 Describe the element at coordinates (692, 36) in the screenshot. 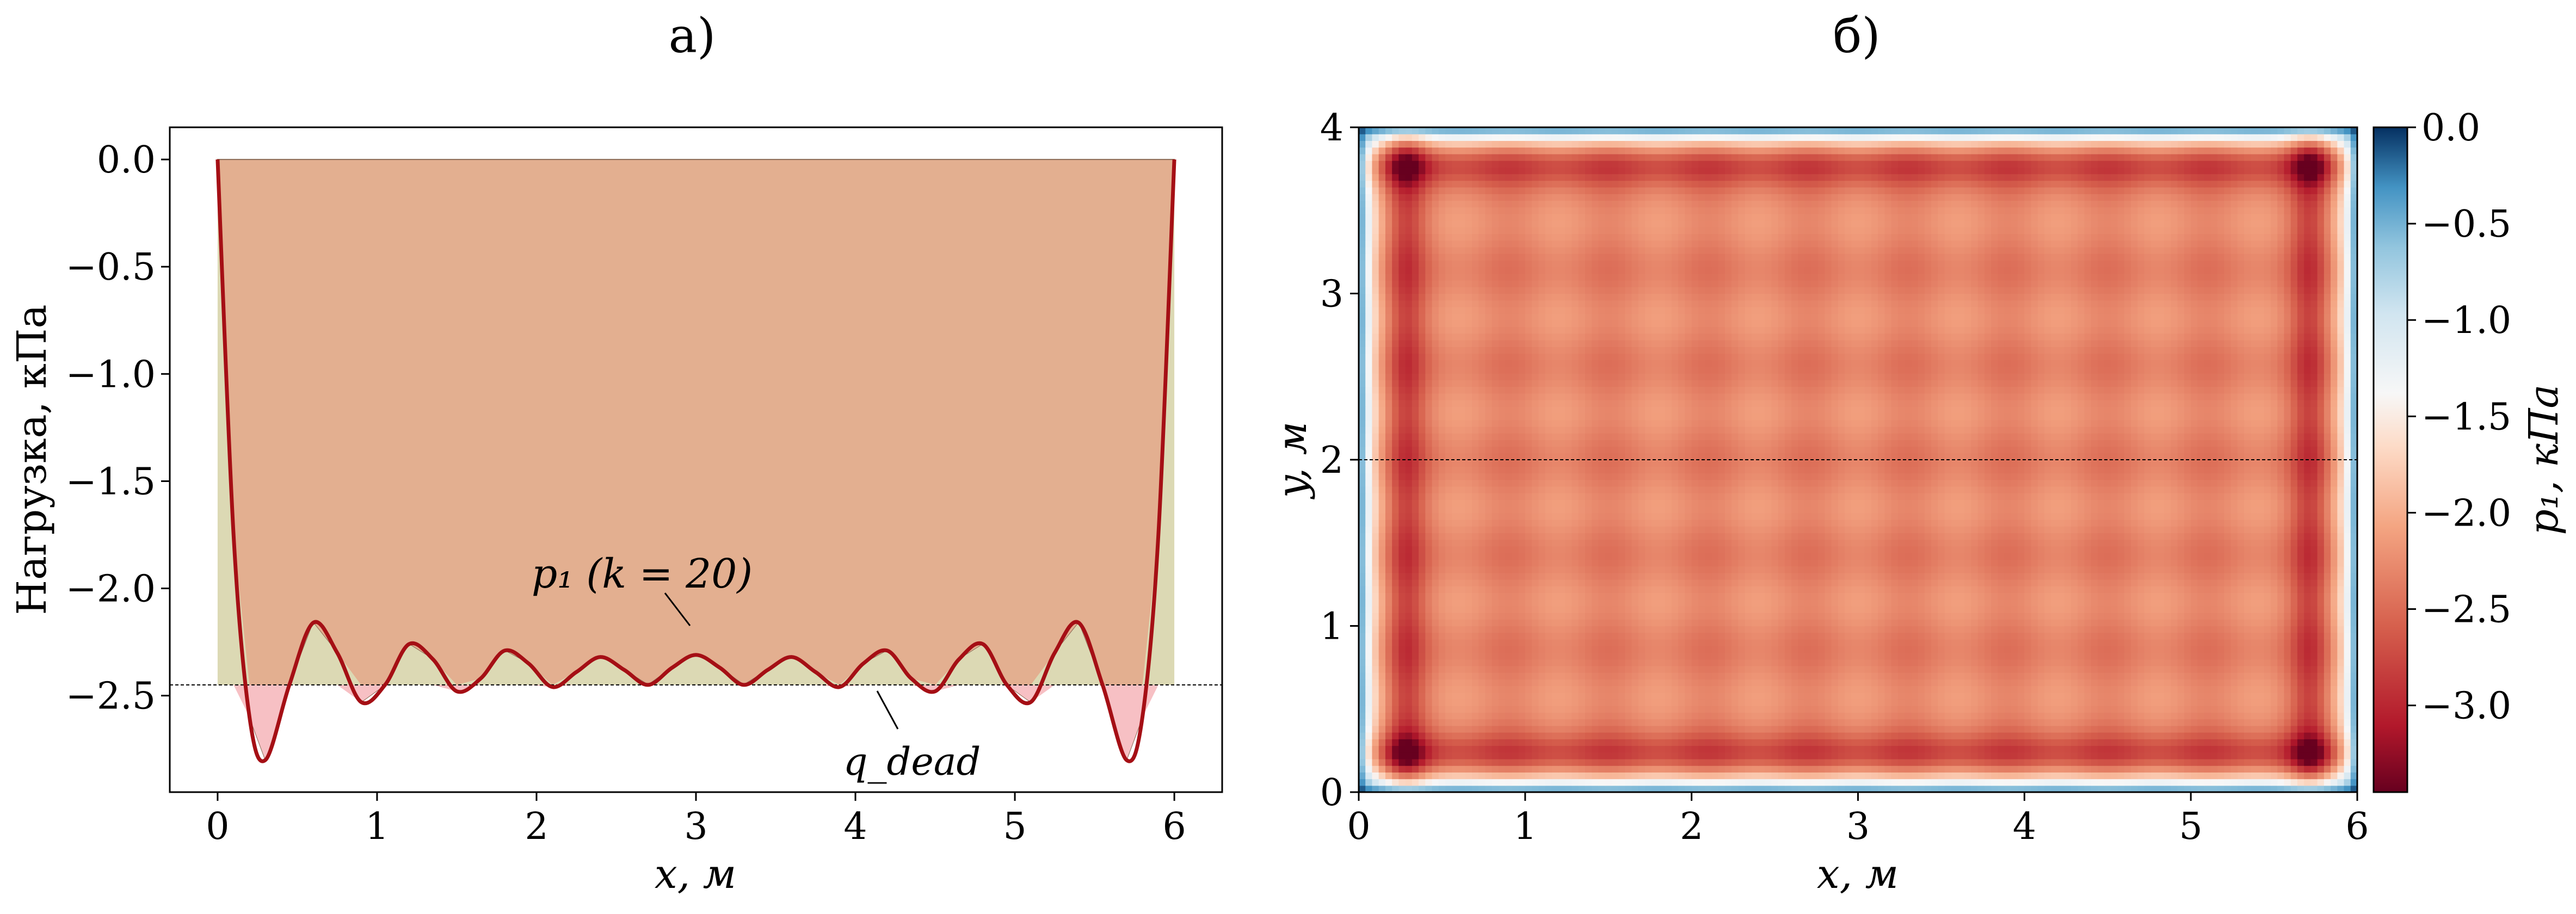

I see `panel-a-title: а)` at that location.